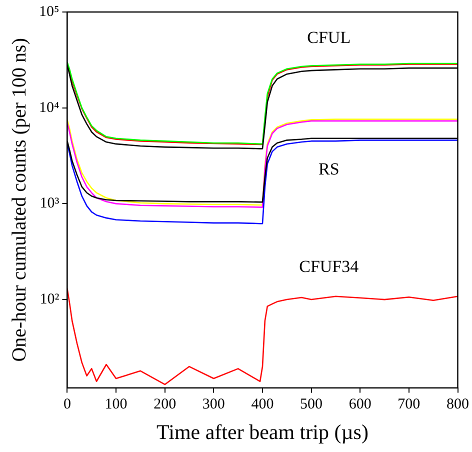 This screenshot has width=472, height=452. What do you see at coordinates (360, 404) in the screenshot?
I see `x-tick-label: 600` at bounding box center [360, 404].